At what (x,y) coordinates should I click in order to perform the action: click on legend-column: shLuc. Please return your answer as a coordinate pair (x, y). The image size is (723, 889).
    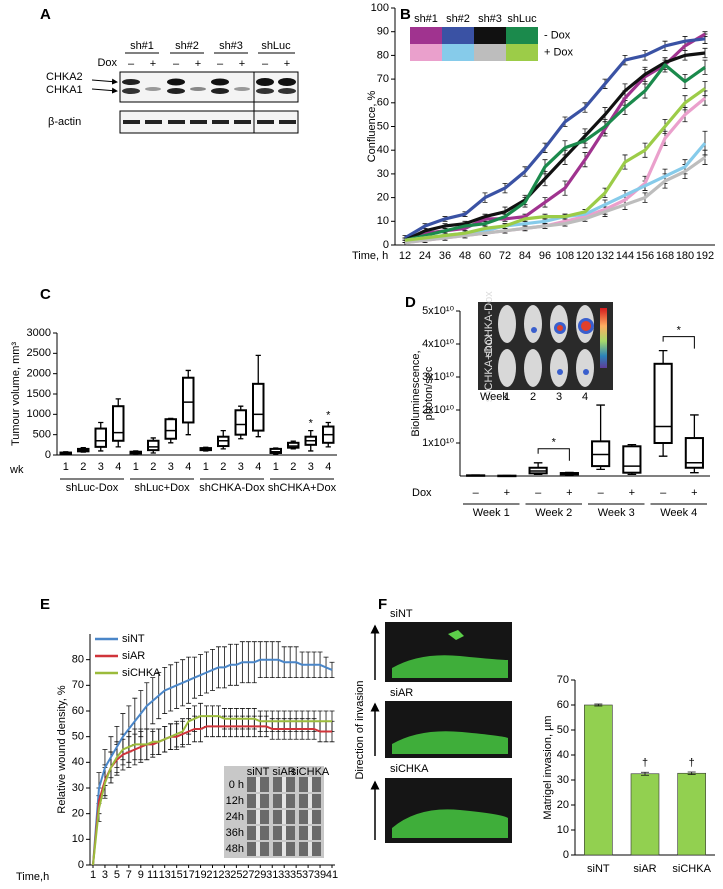
    Looking at the image, I should click on (522, 19).